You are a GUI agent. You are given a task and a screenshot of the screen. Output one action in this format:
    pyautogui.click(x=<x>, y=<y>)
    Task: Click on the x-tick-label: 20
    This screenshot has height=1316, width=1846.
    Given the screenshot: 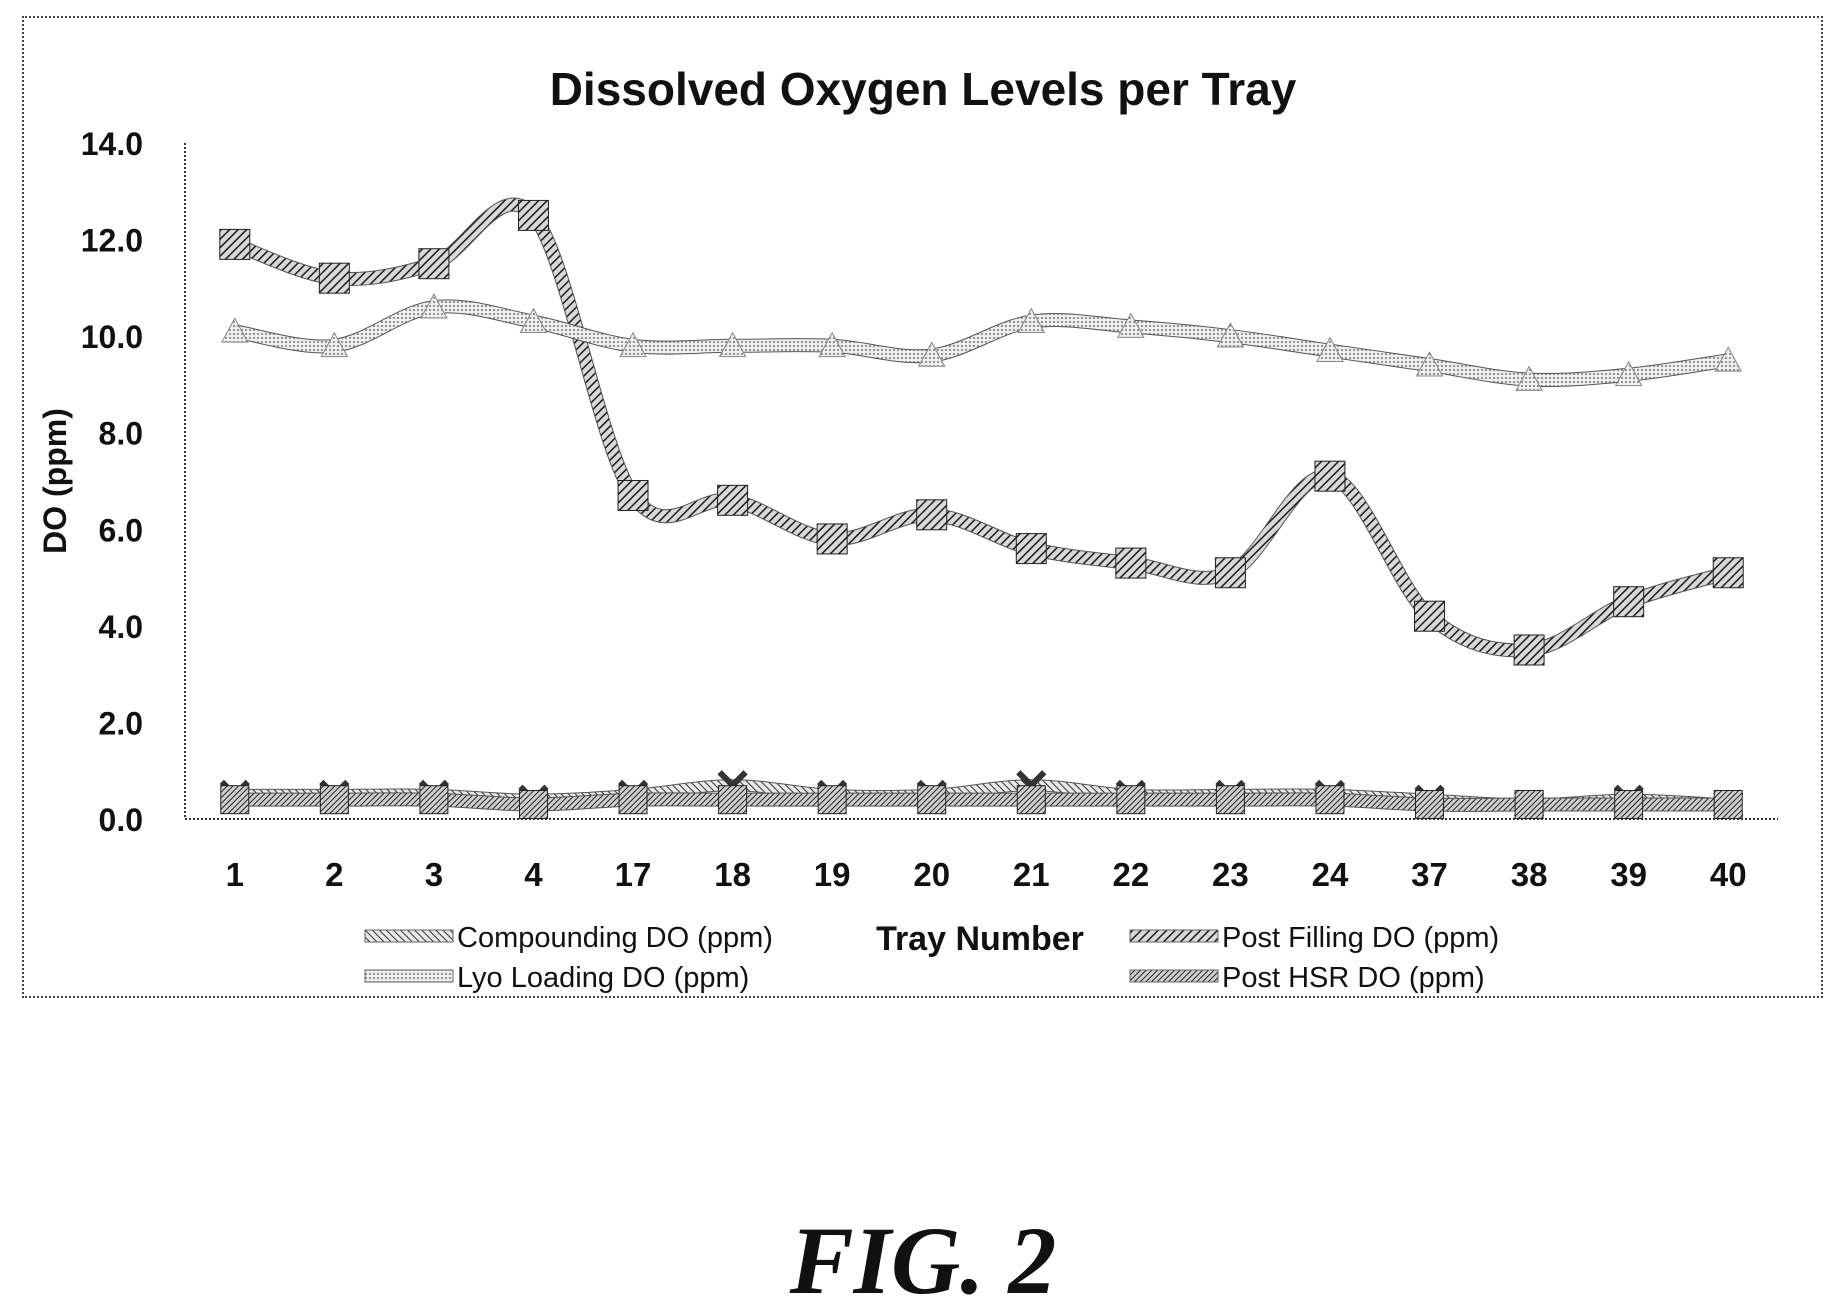 What is the action you would take?
    pyautogui.click(x=931, y=874)
    